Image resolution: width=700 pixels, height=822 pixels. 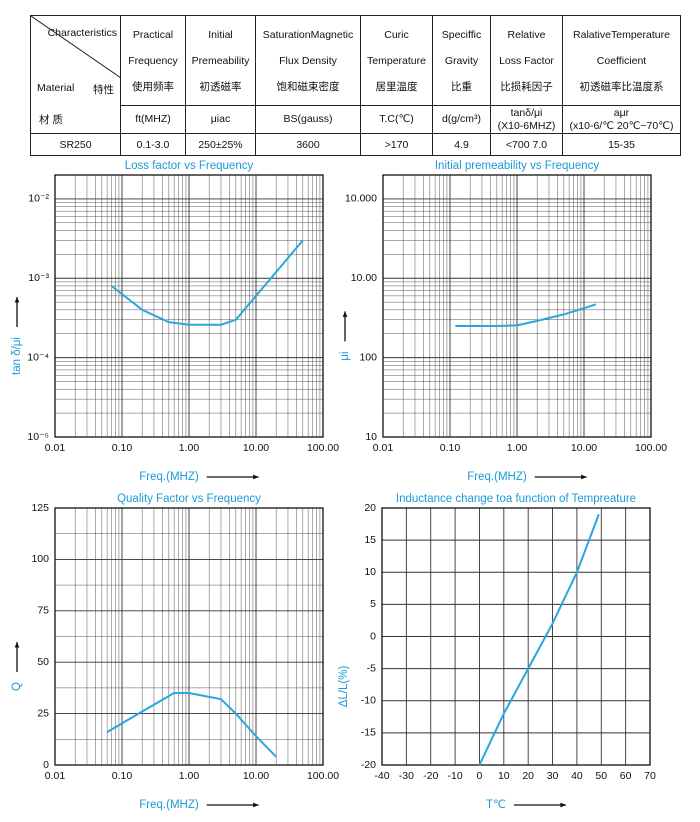 I want to click on header-cell: Speciffic Gravity 比重, so click(x=461, y=60).